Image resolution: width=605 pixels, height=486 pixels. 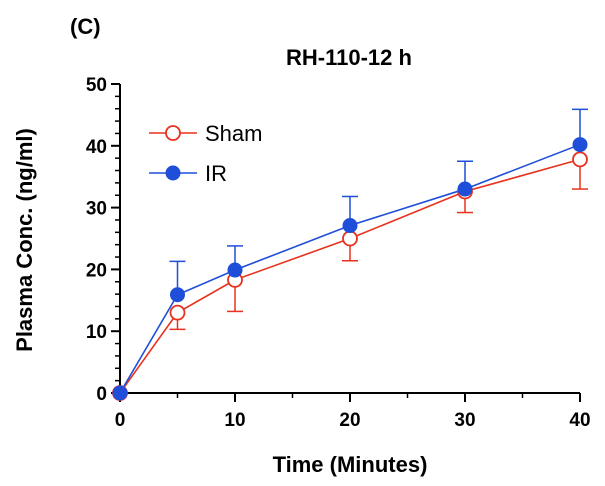 What do you see at coordinates (85, 26) in the screenshot?
I see `panel-label: (C)` at bounding box center [85, 26].